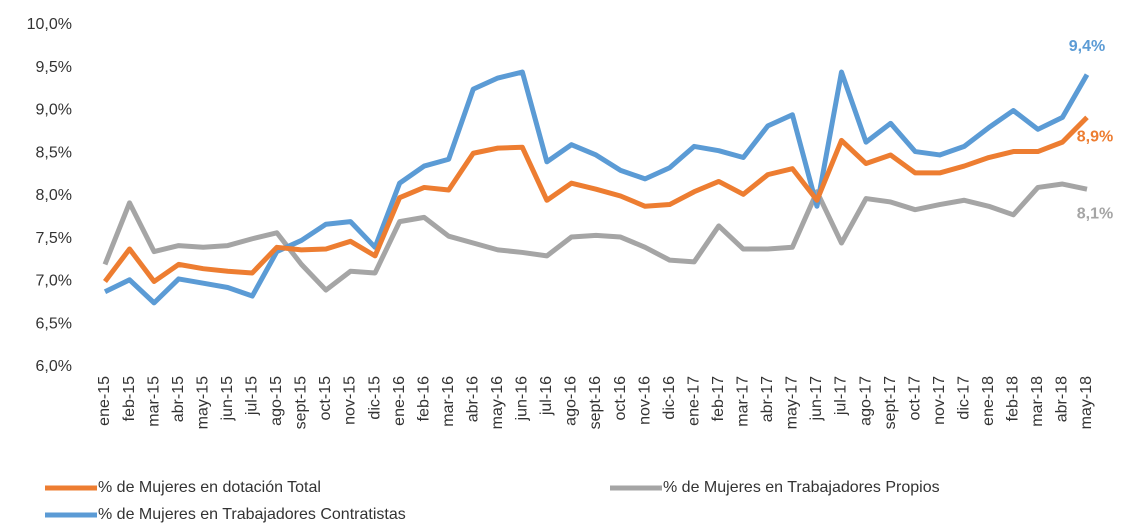 The height and width of the screenshot is (527, 1122). I want to click on x-tick-label: mar-16, so click(448, 401).